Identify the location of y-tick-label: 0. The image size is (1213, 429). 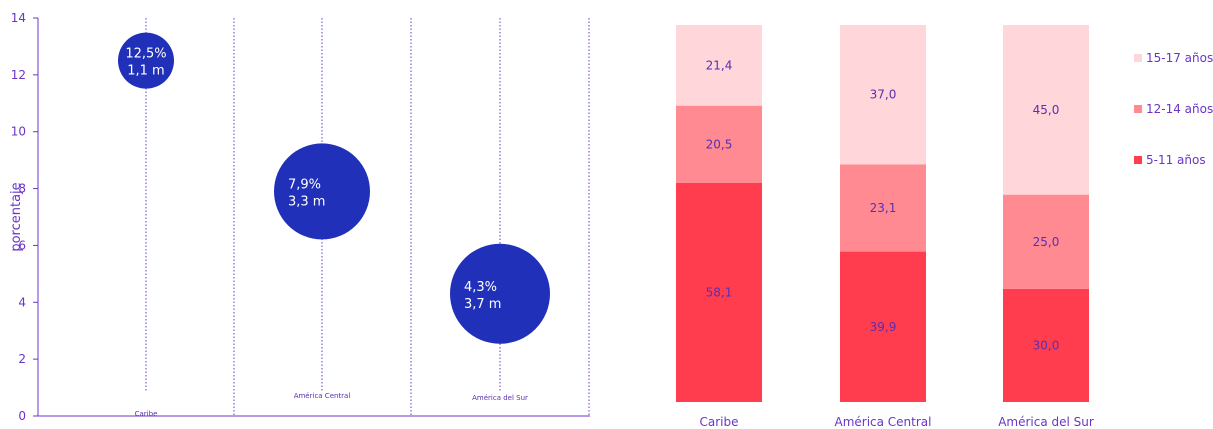
(22, 416).